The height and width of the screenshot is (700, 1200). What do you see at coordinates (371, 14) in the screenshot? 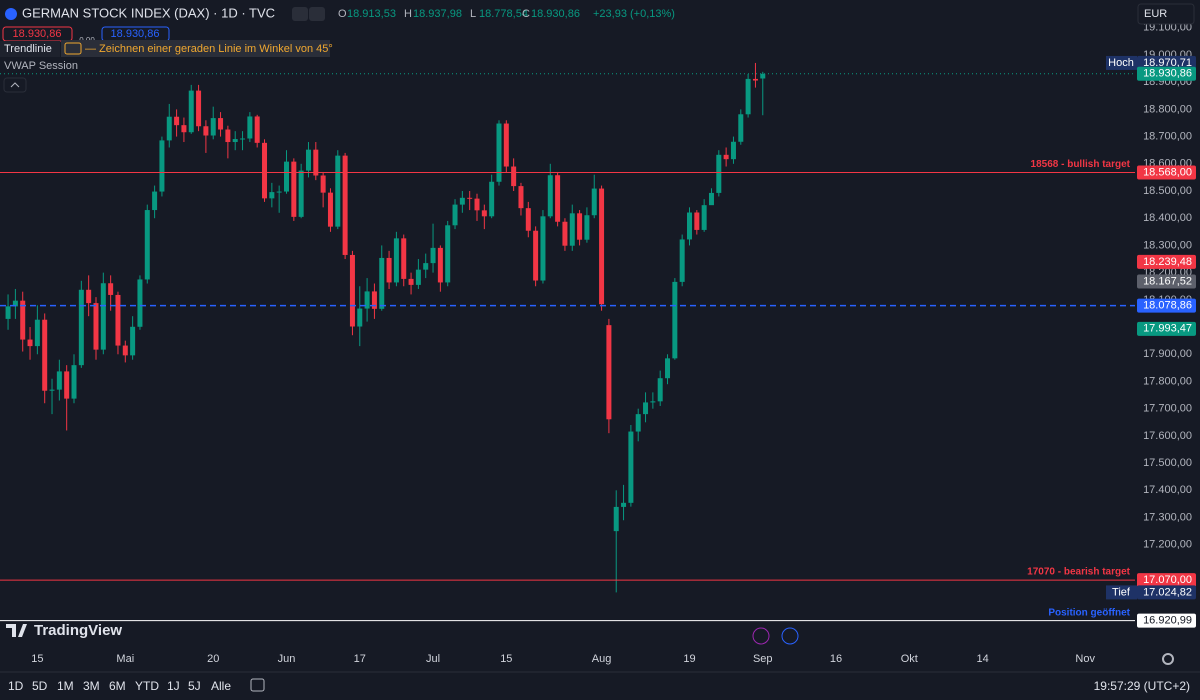
I see `ohlc-value: 18.913,53` at bounding box center [371, 14].